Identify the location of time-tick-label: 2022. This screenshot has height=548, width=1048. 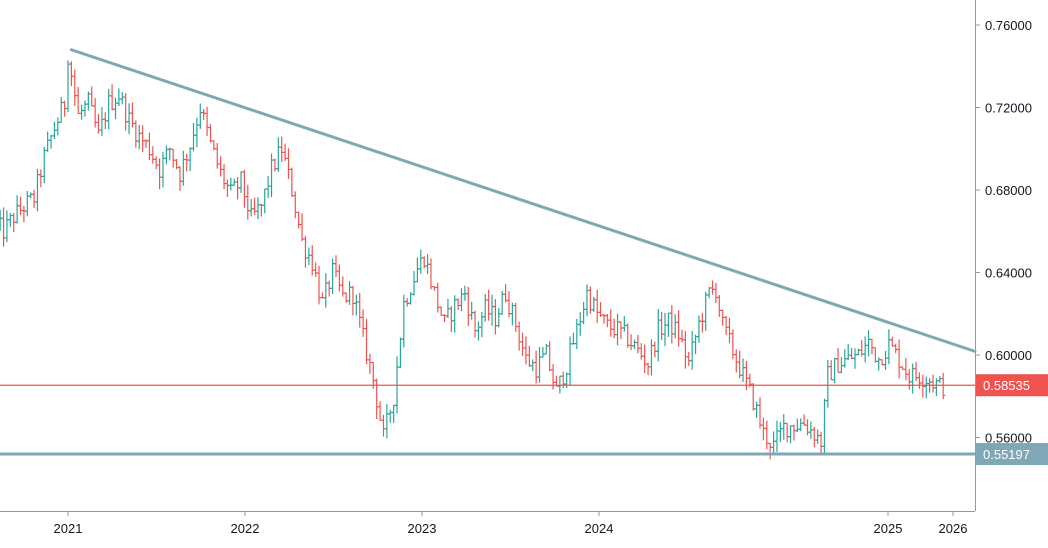
(245, 528).